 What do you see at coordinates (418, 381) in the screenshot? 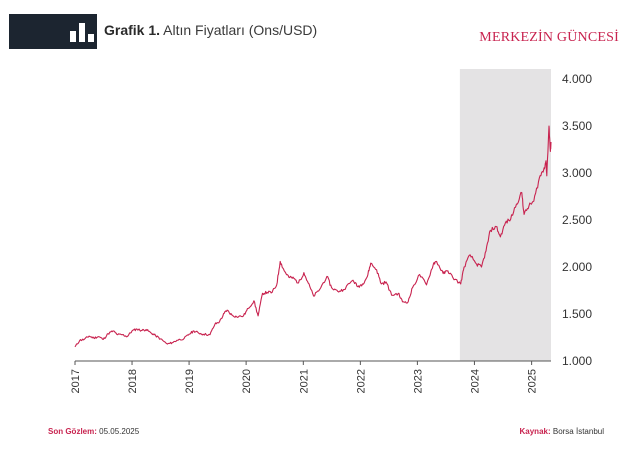
I see `x-tick-label-2023: 2023` at bounding box center [418, 381].